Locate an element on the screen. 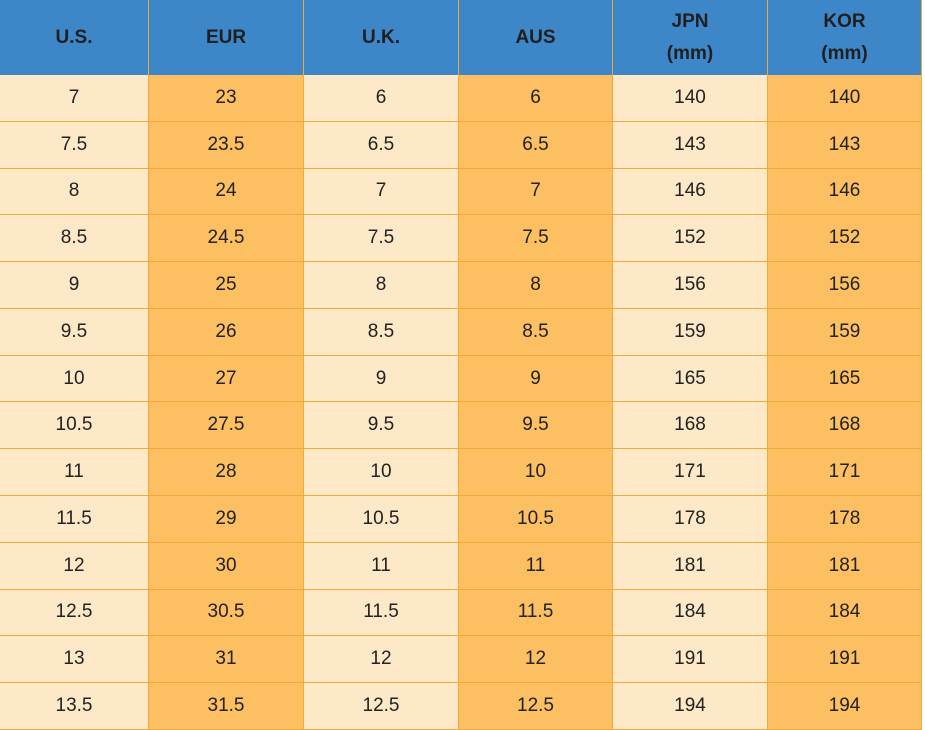  header-cell: KOR (mm) is located at coordinates (845, 37).